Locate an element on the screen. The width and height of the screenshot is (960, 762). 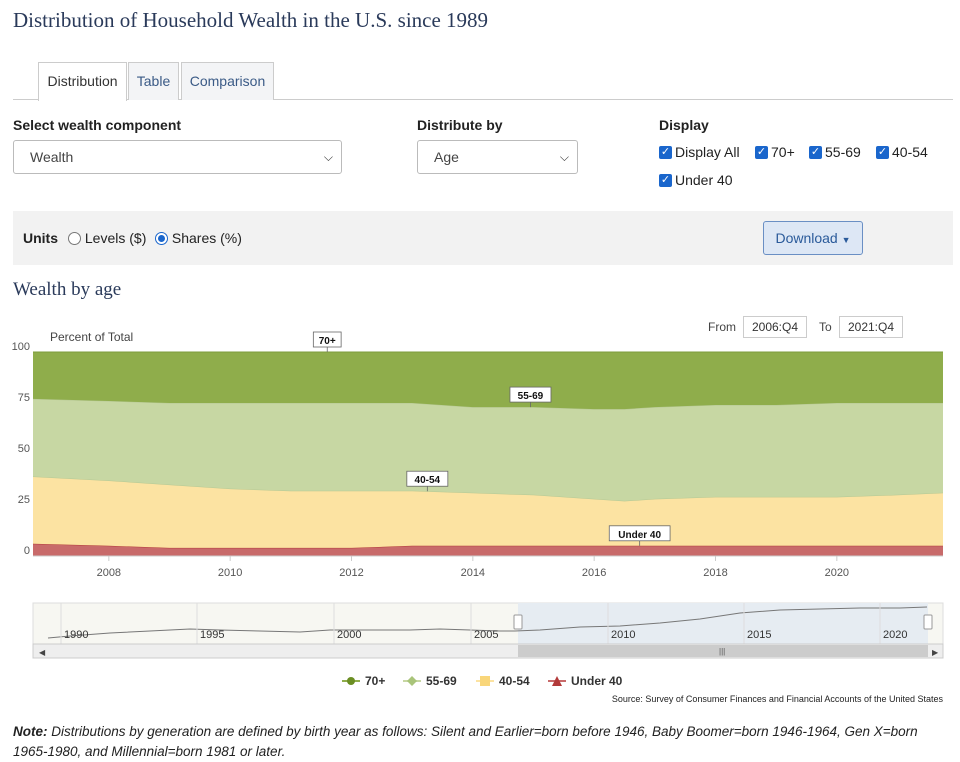
y-tick-label: 25 is located at coordinates (24, 500).